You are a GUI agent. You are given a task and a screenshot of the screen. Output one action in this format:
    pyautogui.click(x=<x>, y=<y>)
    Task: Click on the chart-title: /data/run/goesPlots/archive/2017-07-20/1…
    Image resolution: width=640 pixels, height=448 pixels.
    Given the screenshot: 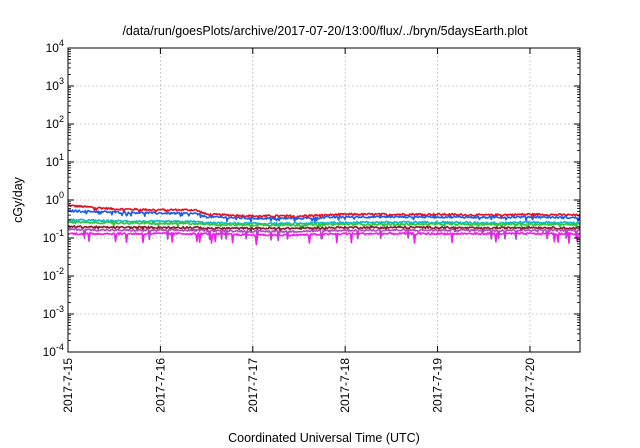 What is the action you would take?
    pyautogui.click(x=325, y=31)
    